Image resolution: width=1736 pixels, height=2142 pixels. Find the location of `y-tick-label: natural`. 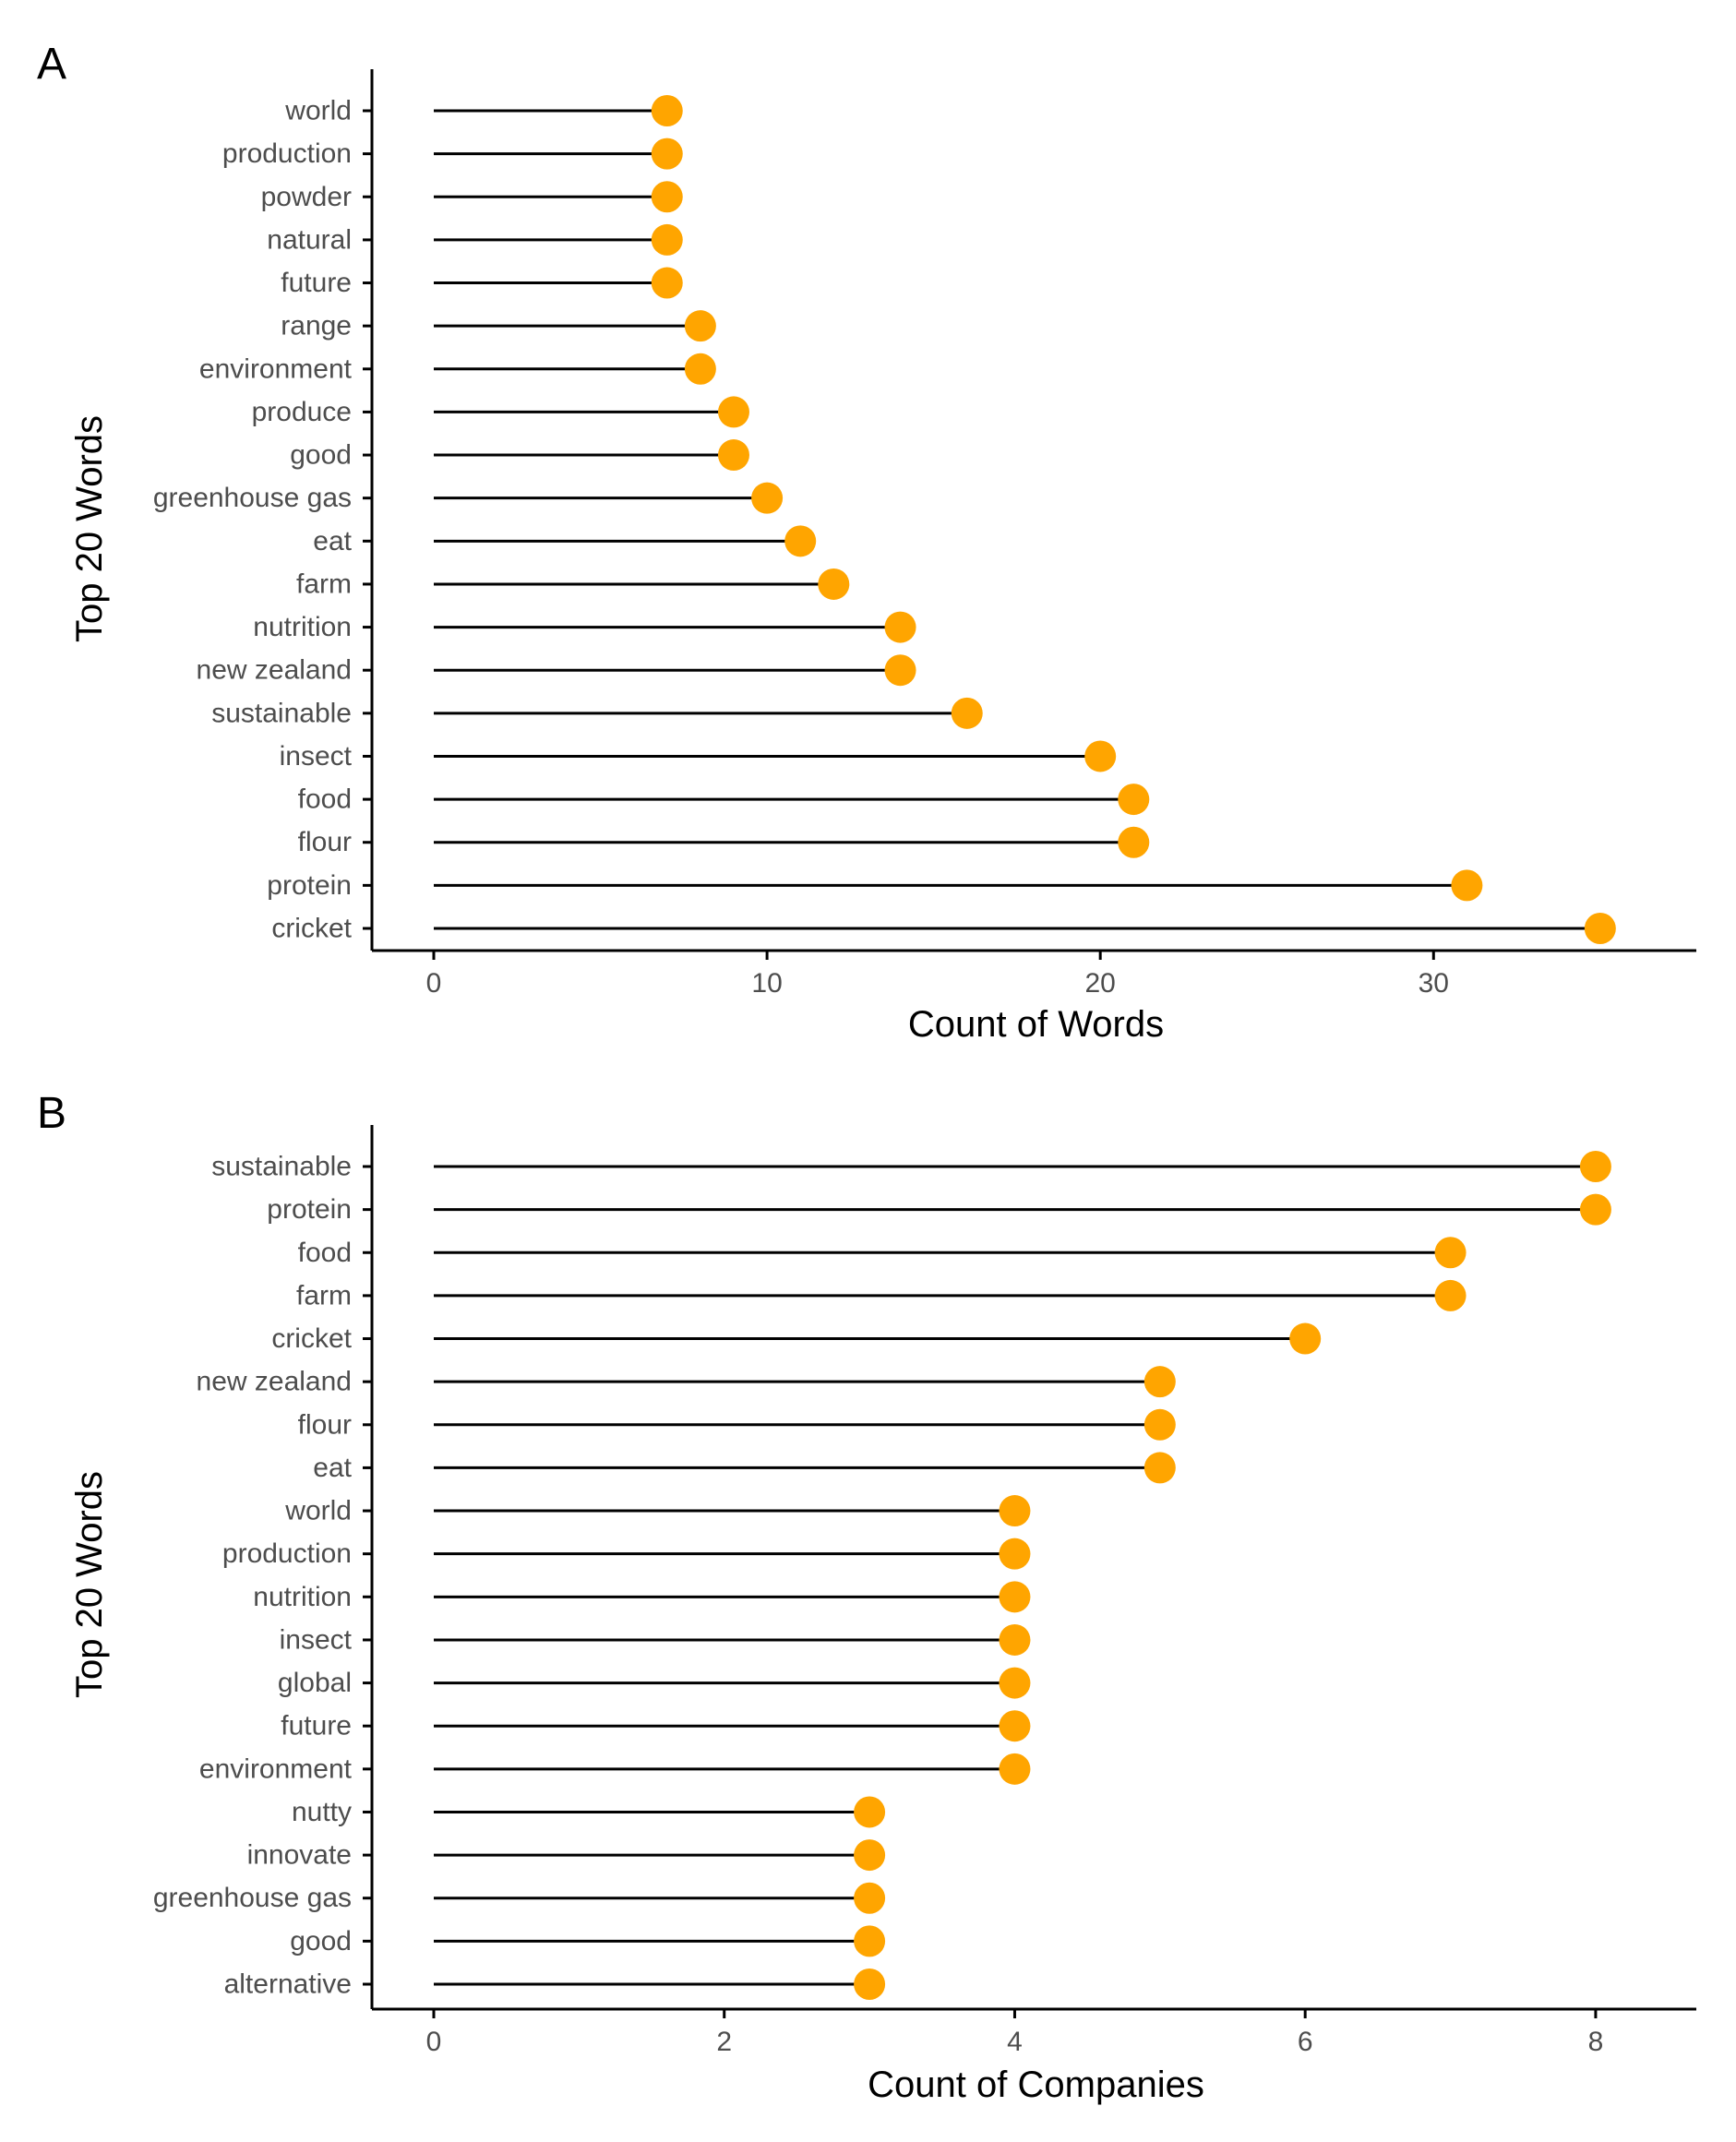

y-tick-label: natural is located at coordinates (310, 239).